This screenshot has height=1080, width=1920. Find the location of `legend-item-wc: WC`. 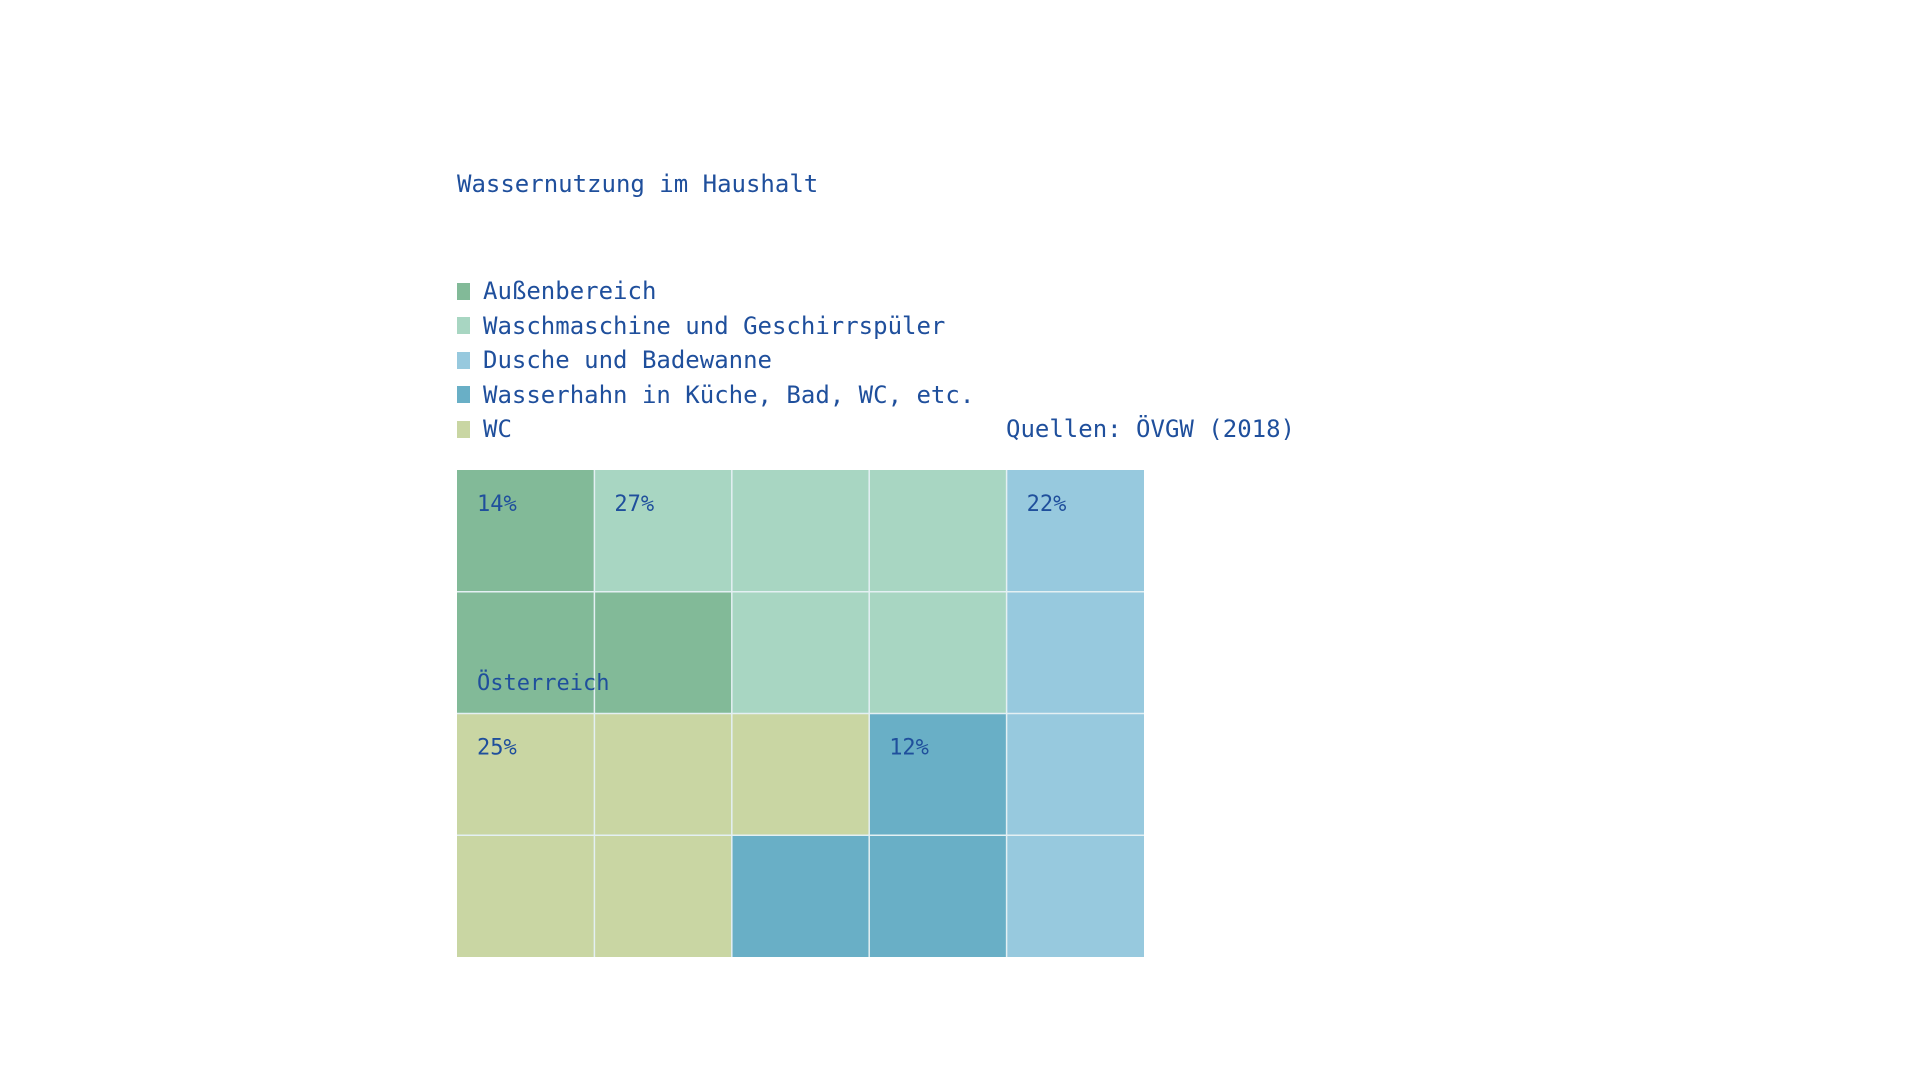

legend-item-wc: WC is located at coordinates (715, 429).